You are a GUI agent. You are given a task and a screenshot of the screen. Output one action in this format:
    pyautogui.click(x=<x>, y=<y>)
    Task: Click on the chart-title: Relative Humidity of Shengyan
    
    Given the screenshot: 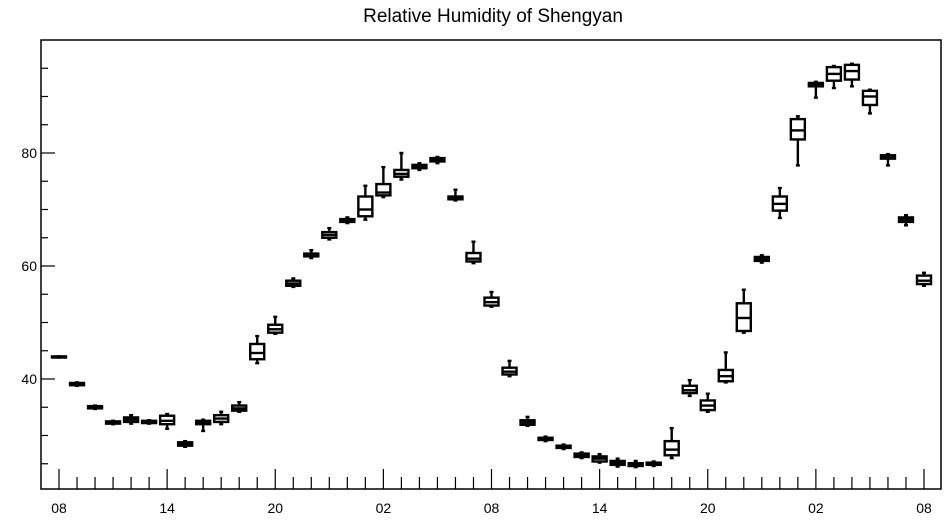 What is the action you would take?
    pyautogui.click(x=493, y=16)
    